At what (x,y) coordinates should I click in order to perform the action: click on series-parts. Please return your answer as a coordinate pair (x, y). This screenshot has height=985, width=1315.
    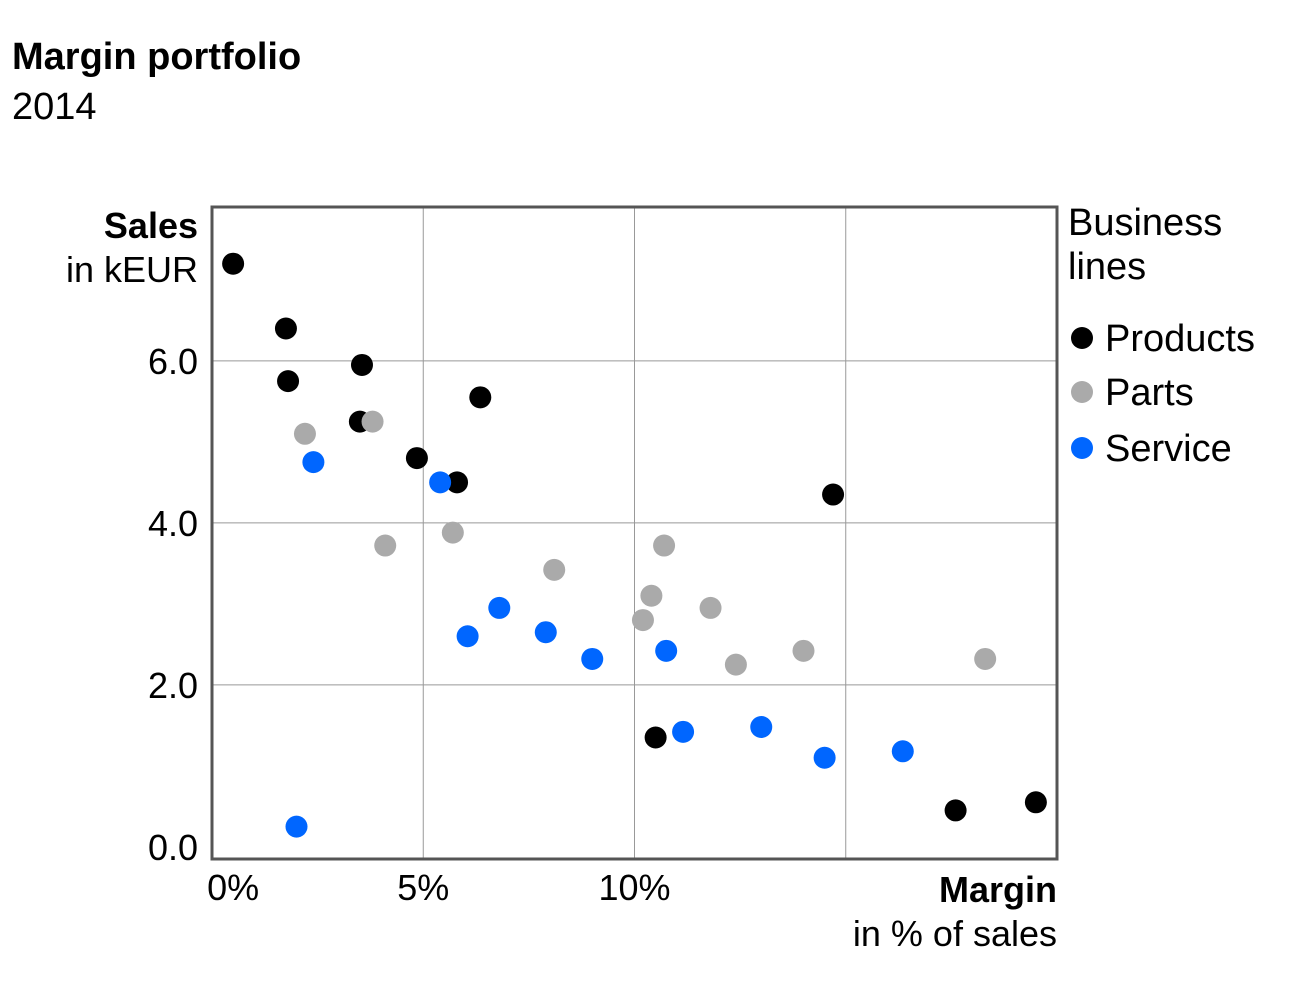
    Looking at the image, I should click on (645, 543).